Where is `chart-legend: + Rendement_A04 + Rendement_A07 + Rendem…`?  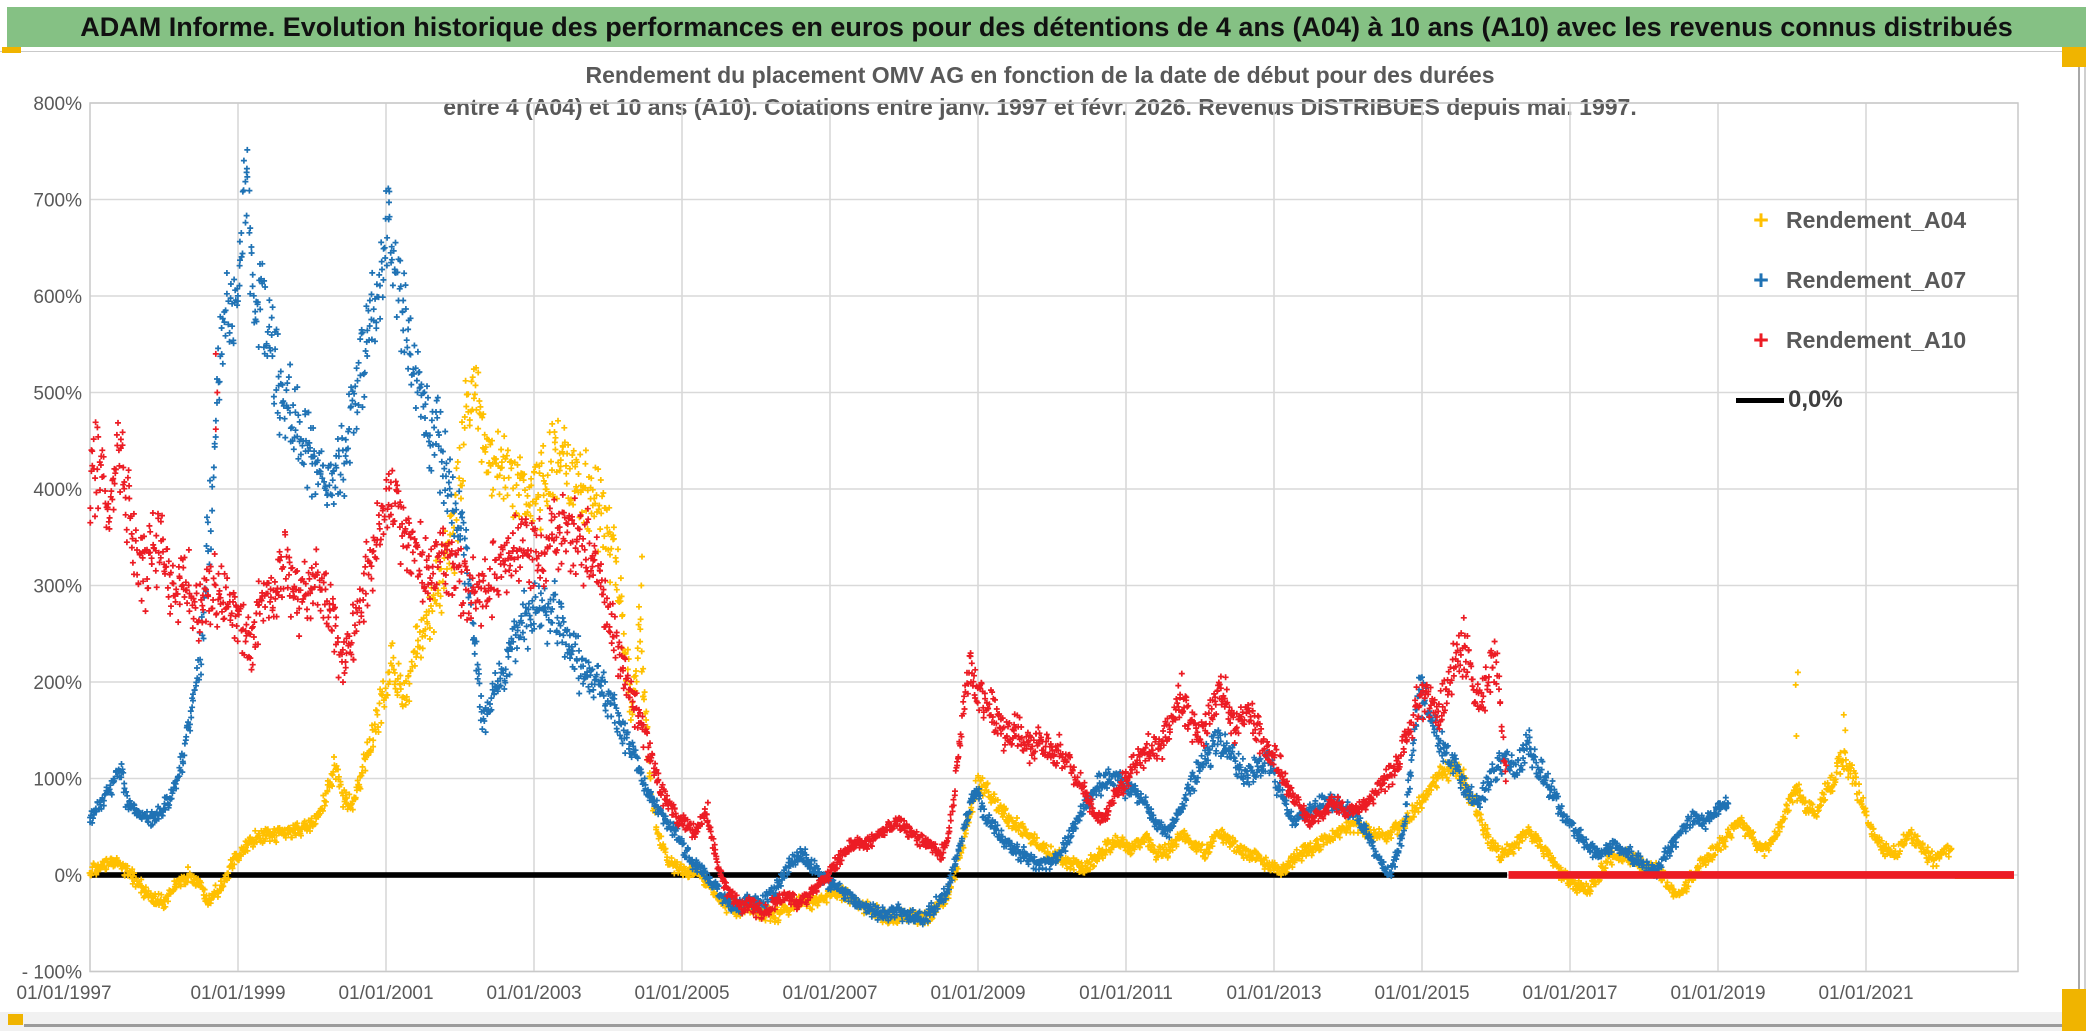 chart-legend: + Rendement_A04 + Rendement_A07 + Rendem… is located at coordinates (1881, 310).